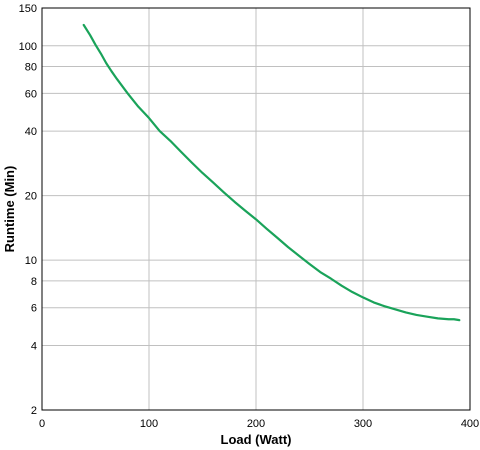  I want to click on y-tick-label: 20, so click(31, 197).